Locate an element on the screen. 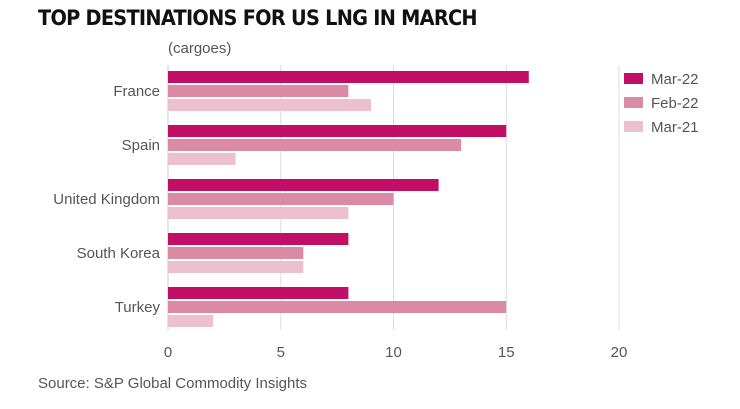  bar-mar-22-united-kingdom is located at coordinates (303, 185).